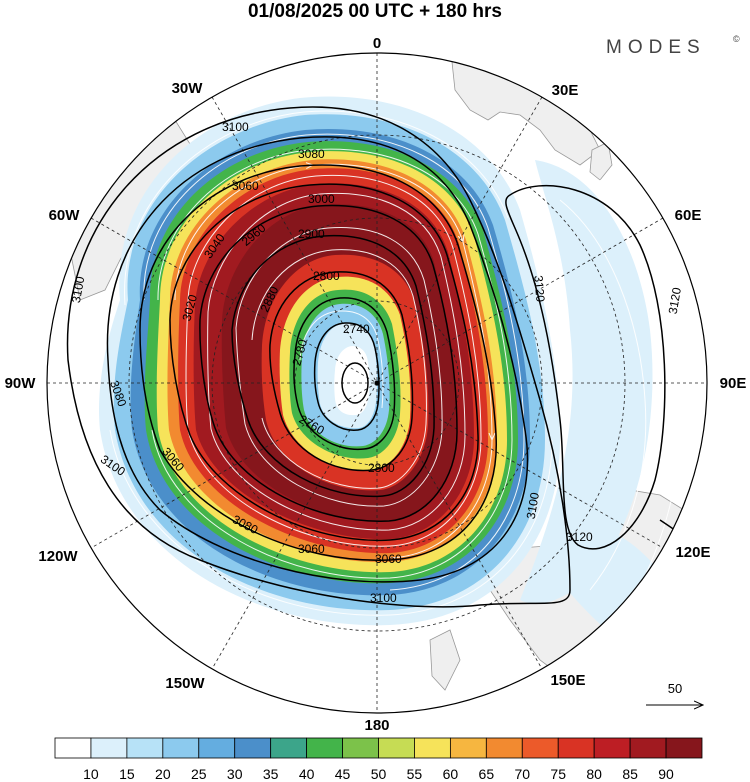  What do you see at coordinates (321, 199) in the screenshot?
I see `contour-label: 3000` at bounding box center [321, 199].